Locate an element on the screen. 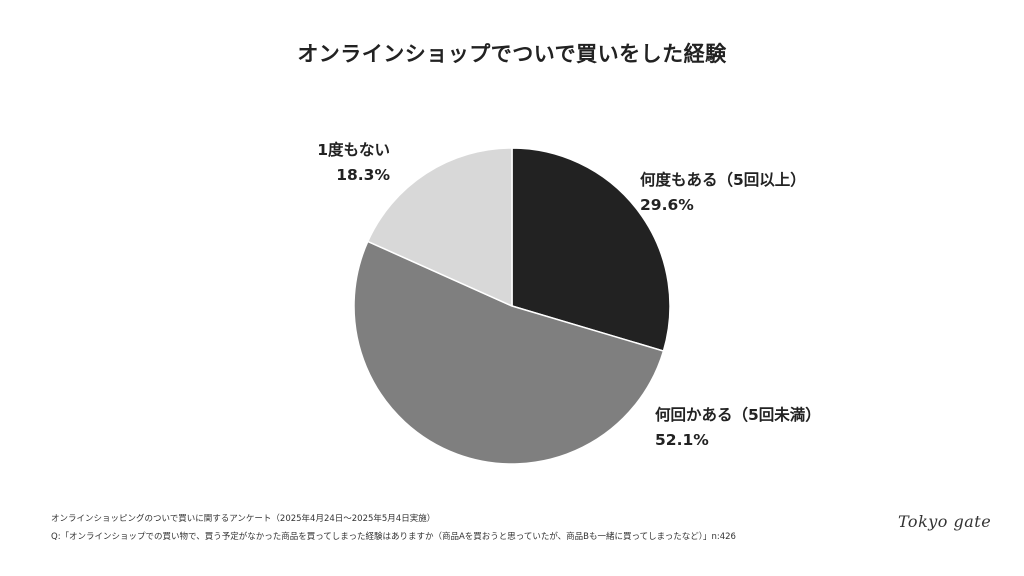 This screenshot has width=1024, height=576. slice-label-never: 1度もない 18.3% is located at coordinates (340, 163).